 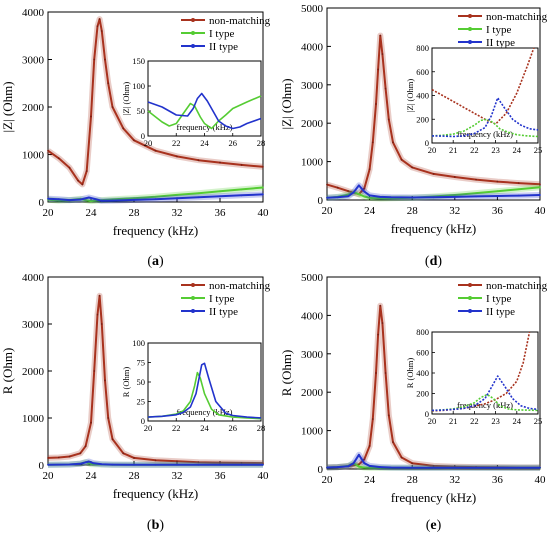 What do you see at coordinates (233, 143) in the screenshot?
I see `inset-x-tick-label: 26` at bounding box center [233, 143].